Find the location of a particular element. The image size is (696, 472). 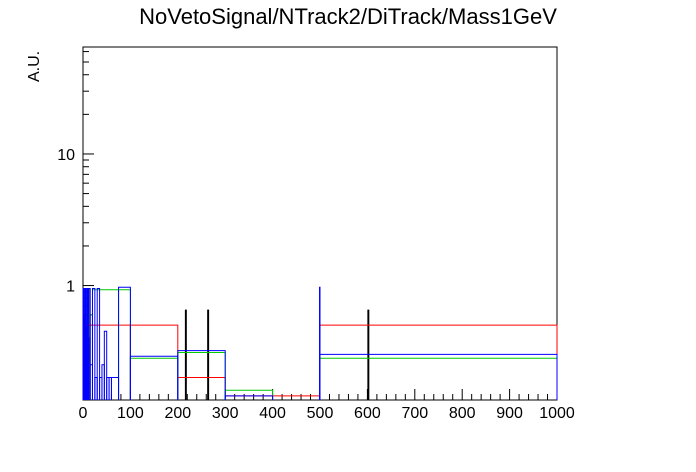

x-tick-label: 0 is located at coordinates (83, 413).